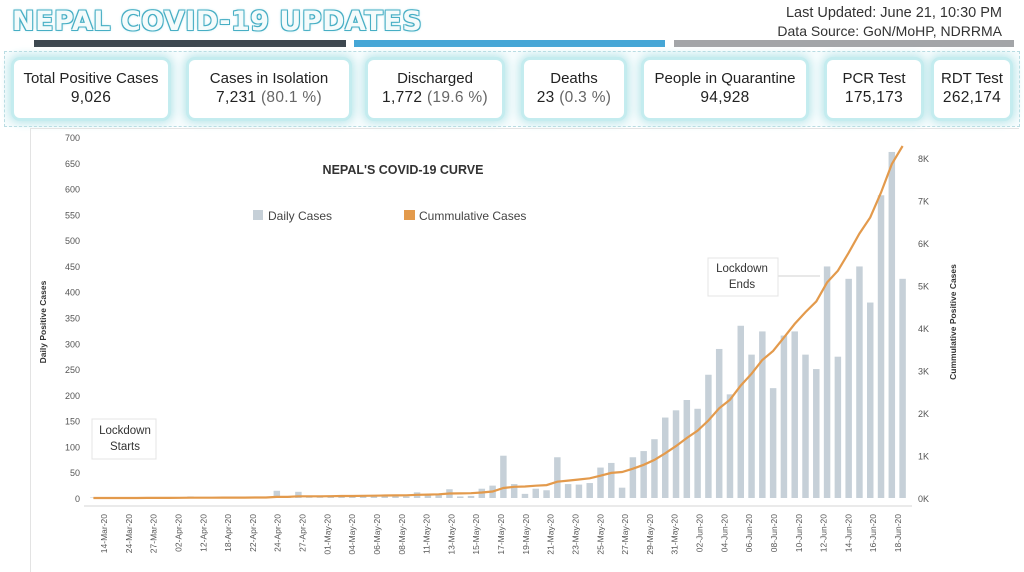  Describe the element at coordinates (77, 499) in the screenshot. I see `y-tick-label: 0` at that location.